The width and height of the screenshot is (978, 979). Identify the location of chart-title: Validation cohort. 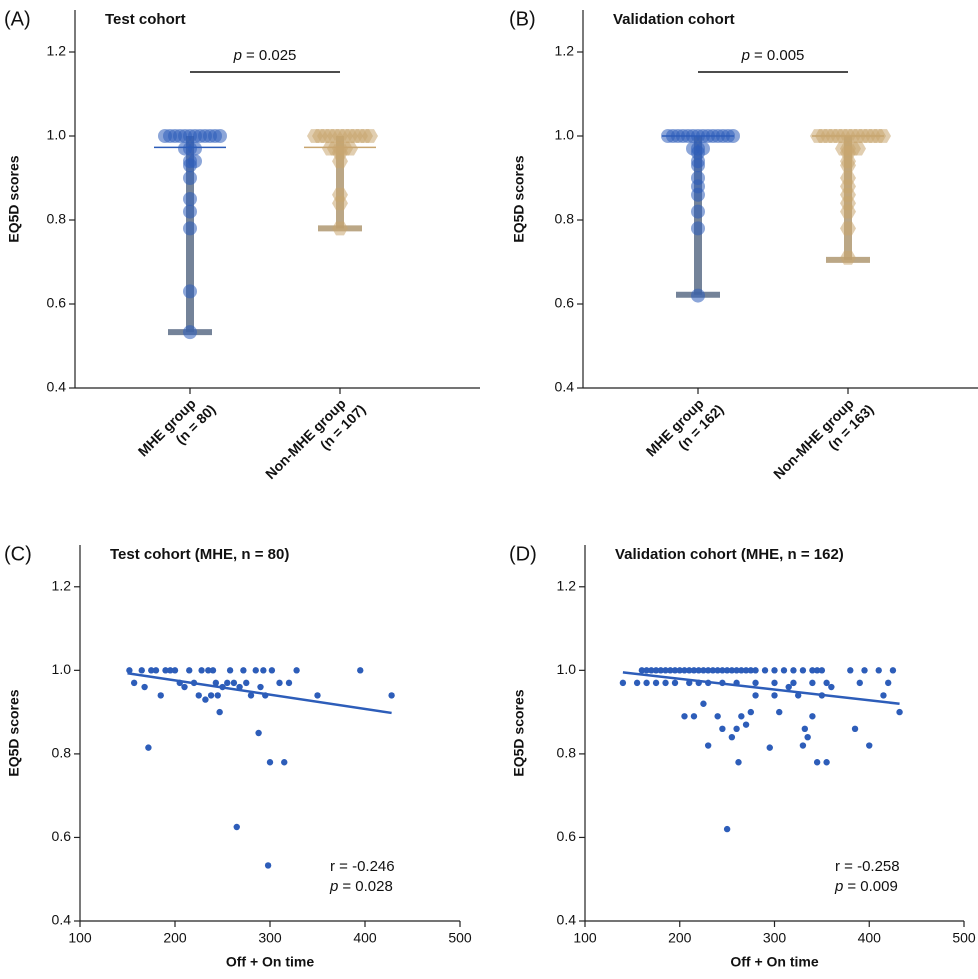
(674, 19).